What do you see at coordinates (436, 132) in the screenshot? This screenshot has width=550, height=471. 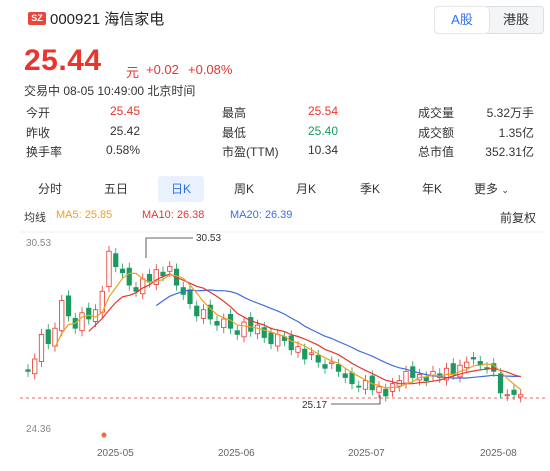 I see `stat-label: 成交额` at bounding box center [436, 132].